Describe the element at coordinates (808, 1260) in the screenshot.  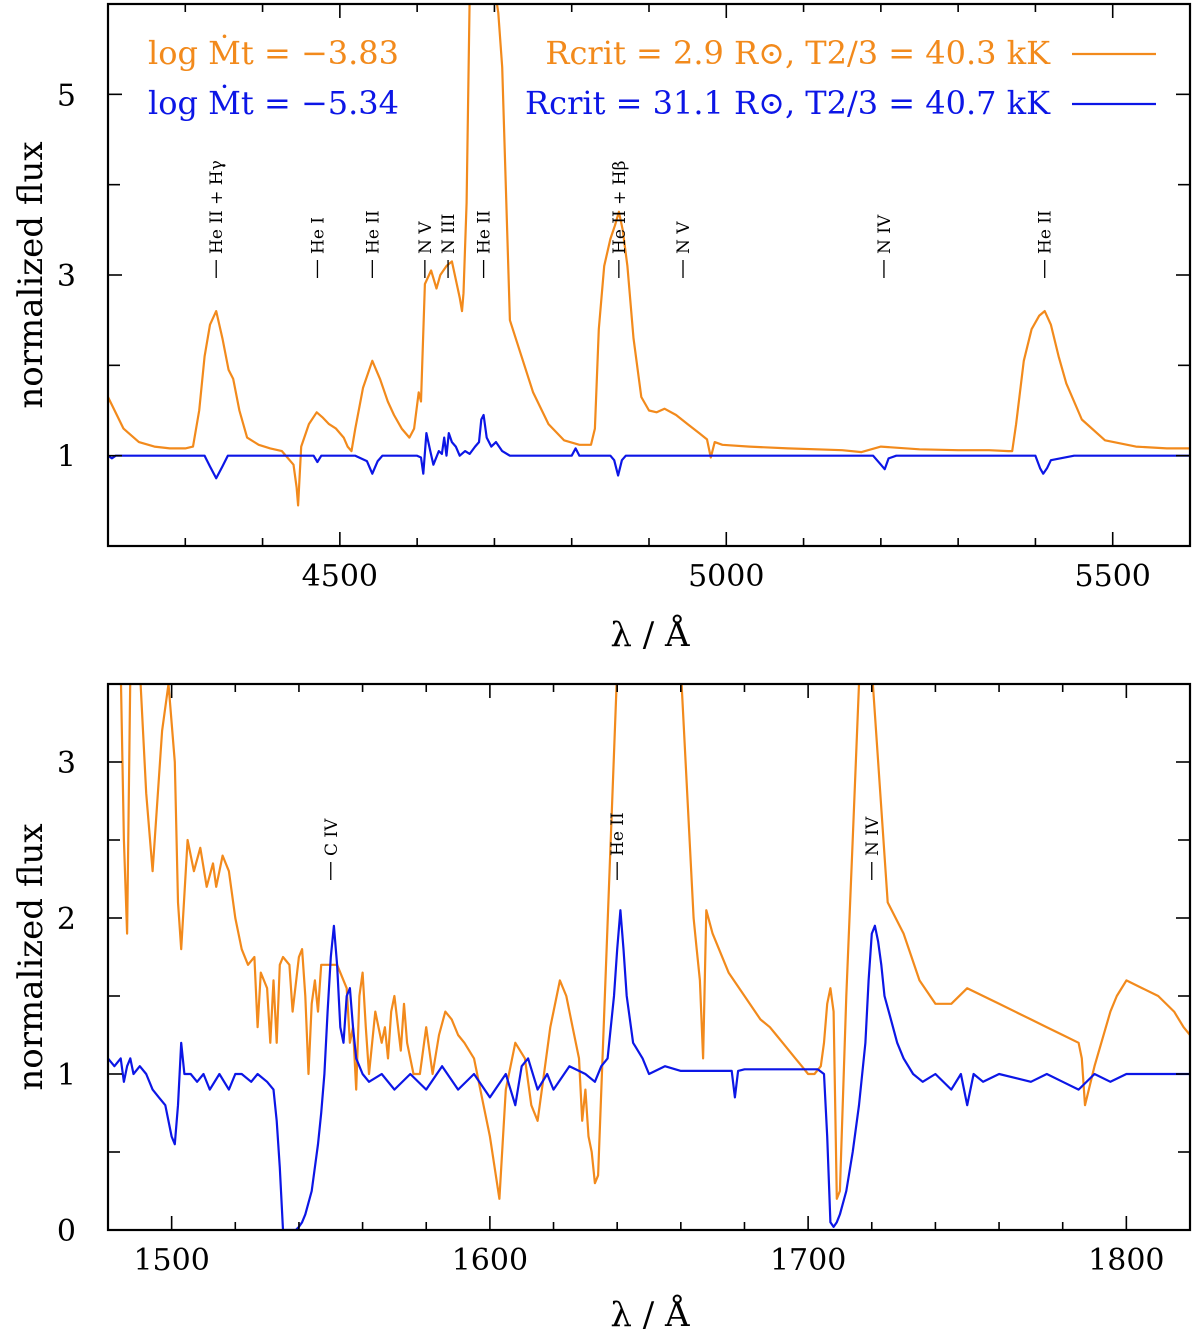
I see `bottom-x-tick-label: 1700` at that location.